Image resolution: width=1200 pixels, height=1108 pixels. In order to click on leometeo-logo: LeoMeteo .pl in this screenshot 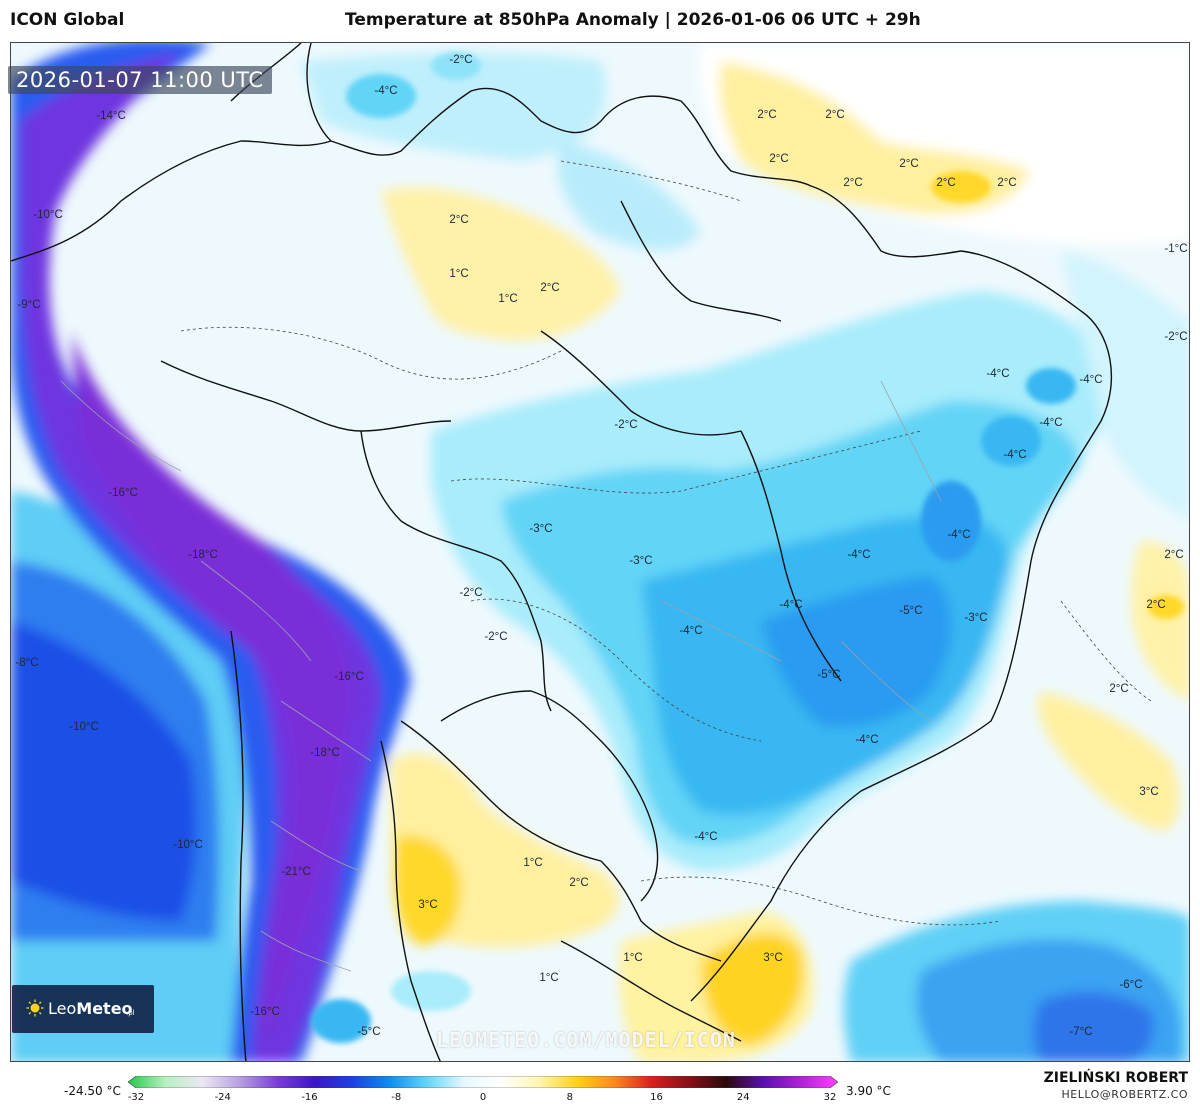, I will do `click(83, 1009)`.